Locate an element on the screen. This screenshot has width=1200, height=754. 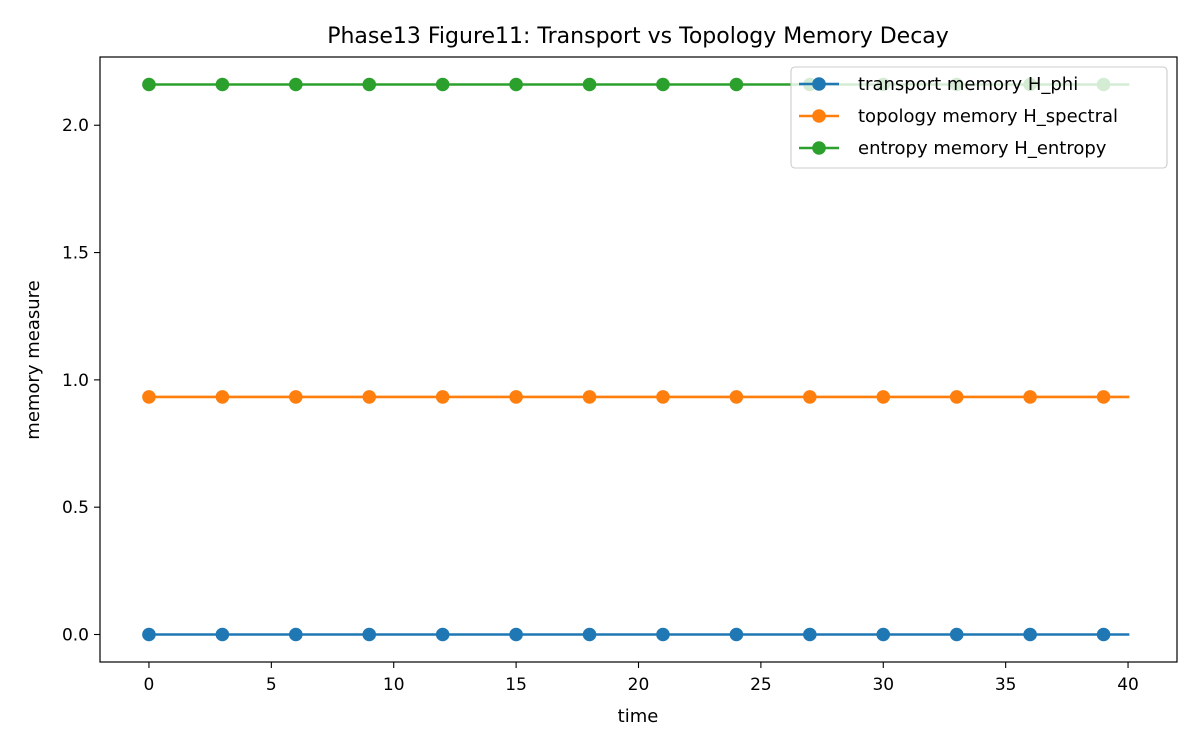
legend-label-0: transport memory H_phi is located at coordinates (968, 84).